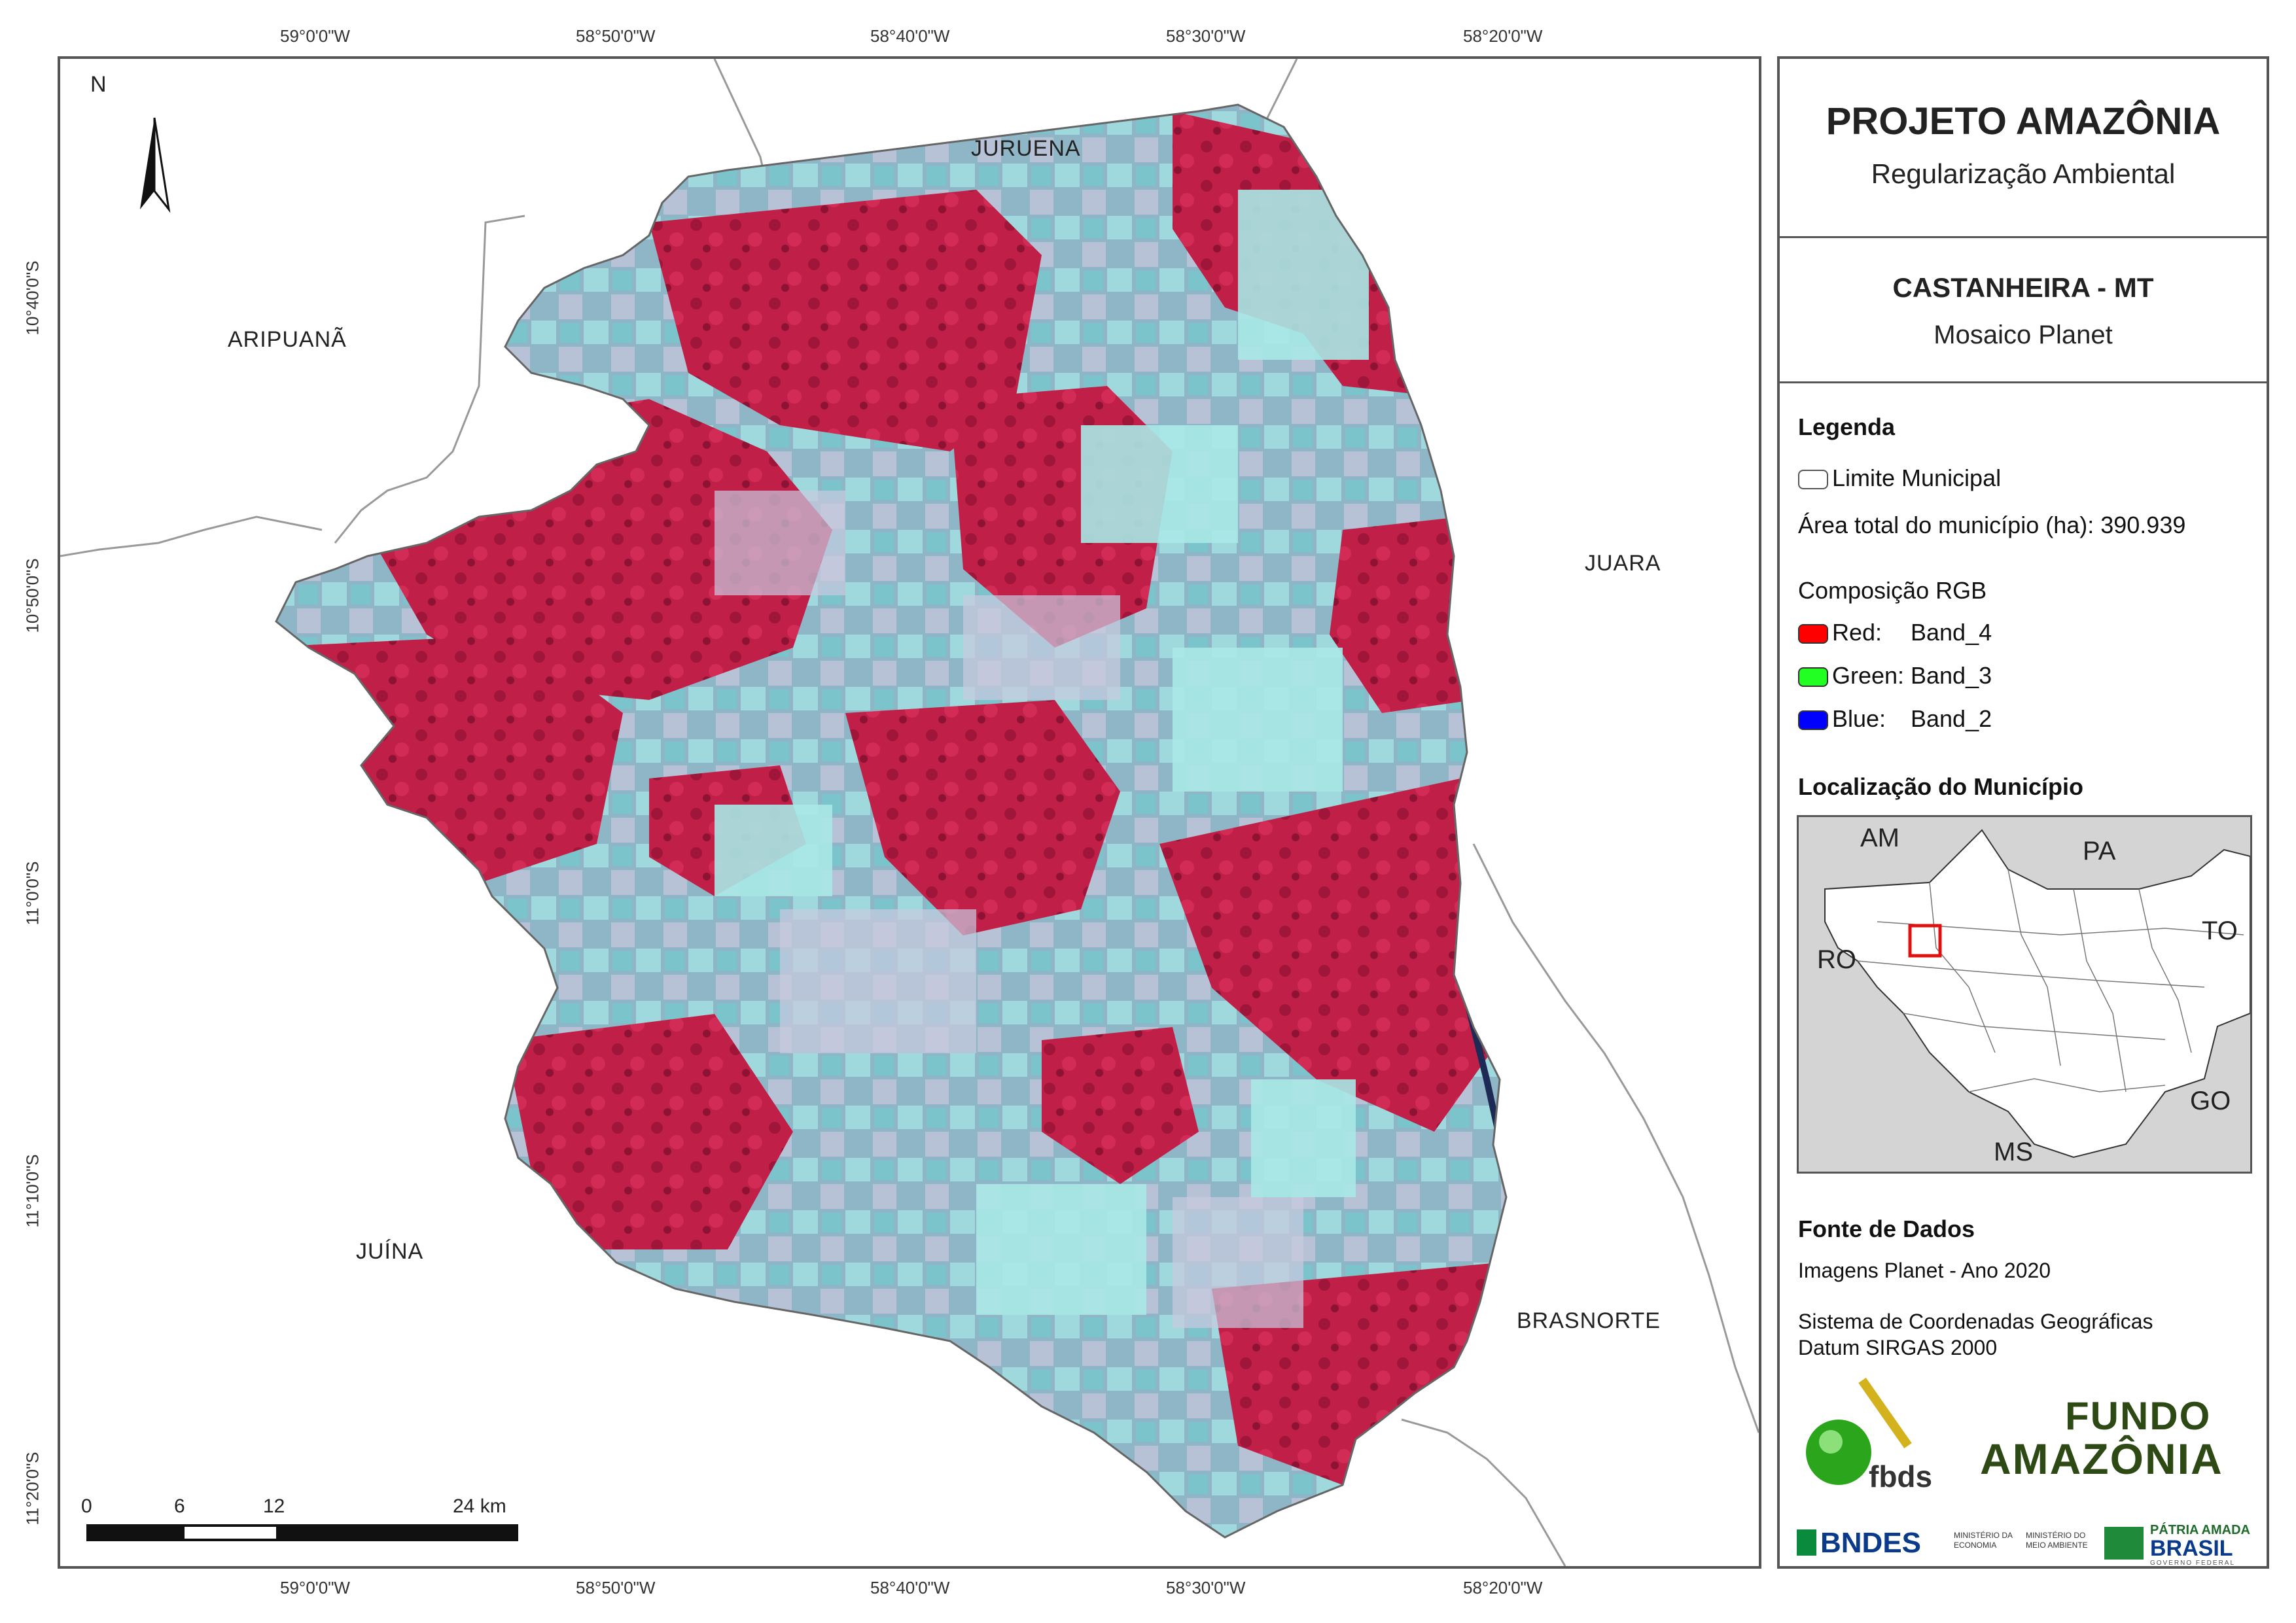  Describe the element at coordinates (616, 1588) in the screenshot. I see `bottom-coord-2: 58°50'0"W` at that location.